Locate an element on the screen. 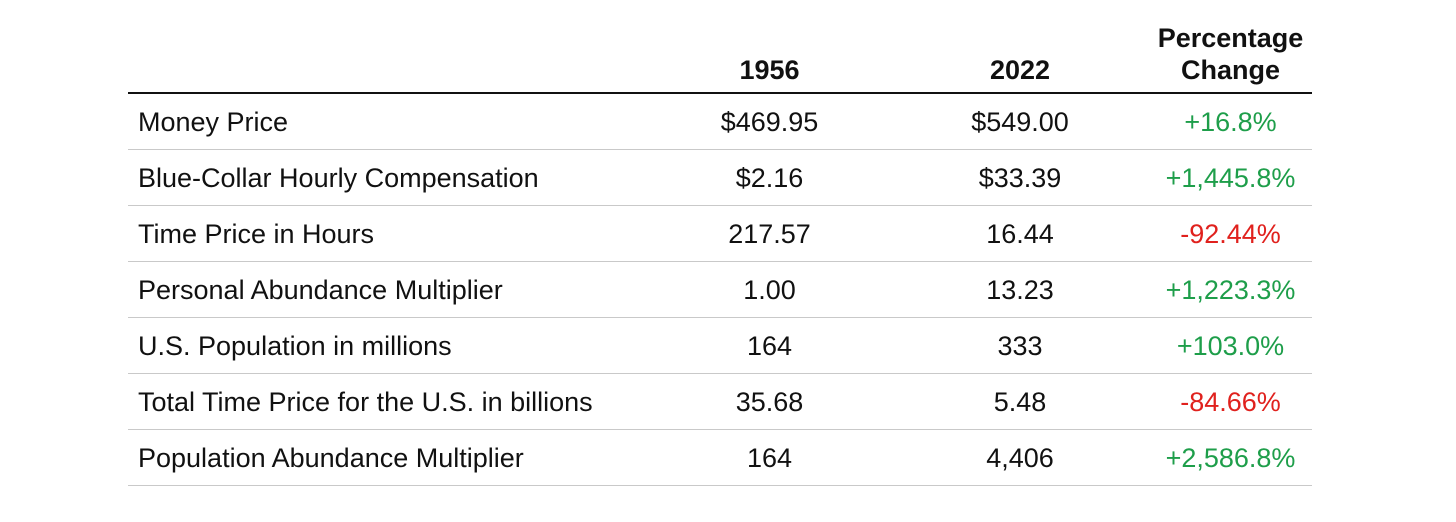 The image size is (1456, 522). table-row: Money Price $469.95 $549.00 +16.8% is located at coordinates (720, 121).